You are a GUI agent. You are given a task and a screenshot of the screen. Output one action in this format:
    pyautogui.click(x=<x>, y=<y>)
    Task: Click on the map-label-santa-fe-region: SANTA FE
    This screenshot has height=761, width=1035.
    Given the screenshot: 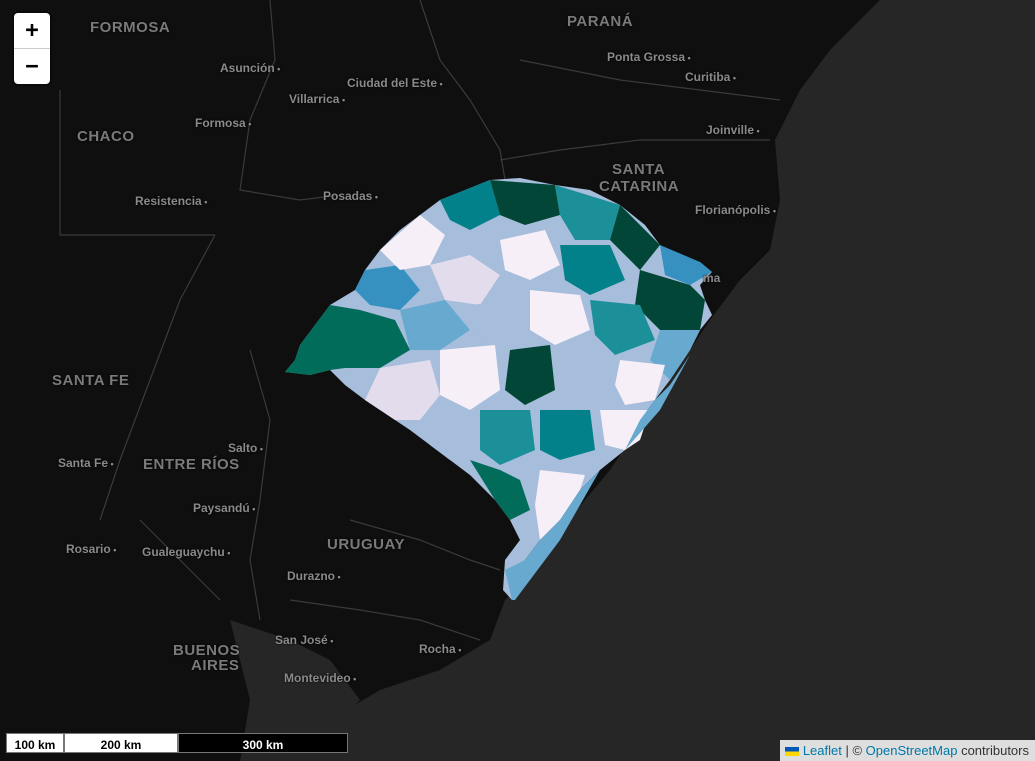 What is the action you would take?
    pyautogui.click(x=91, y=380)
    